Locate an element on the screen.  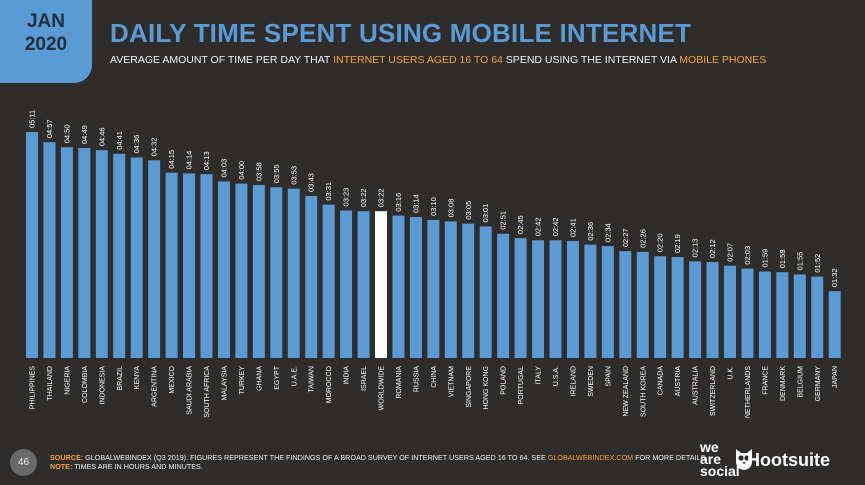
value-label: 02:03 is located at coordinates (747, 255).